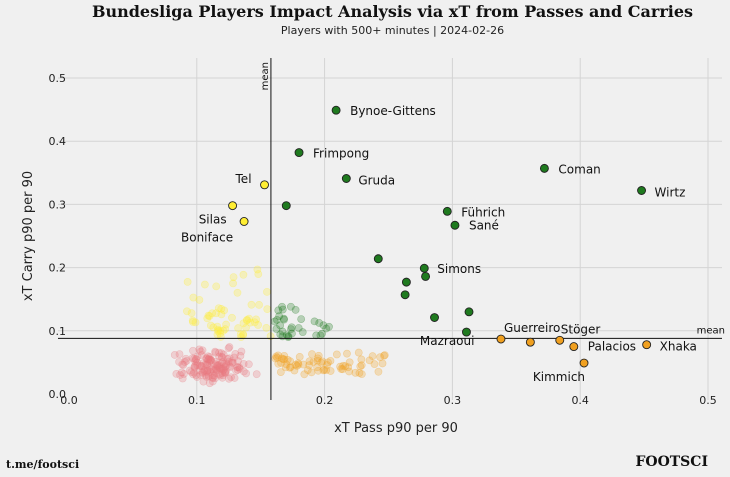 This screenshot has width=730, height=477. What do you see at coordinates (58, 141) in the screenshot?
I see `y-tick-label: 0.4` at bounding box center [58, 141].